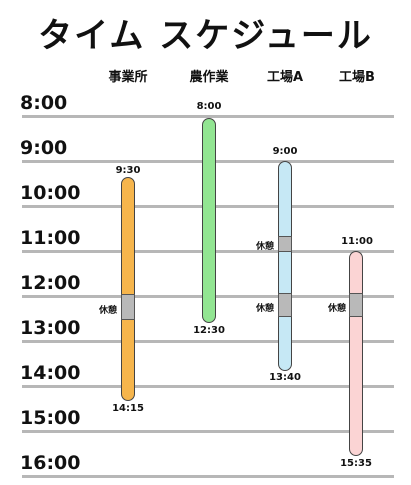 Image resolution: width=411 pixels, height=485 pixels. I want to click on factory-a-break-label-2: 休憩, so click(264, 309).